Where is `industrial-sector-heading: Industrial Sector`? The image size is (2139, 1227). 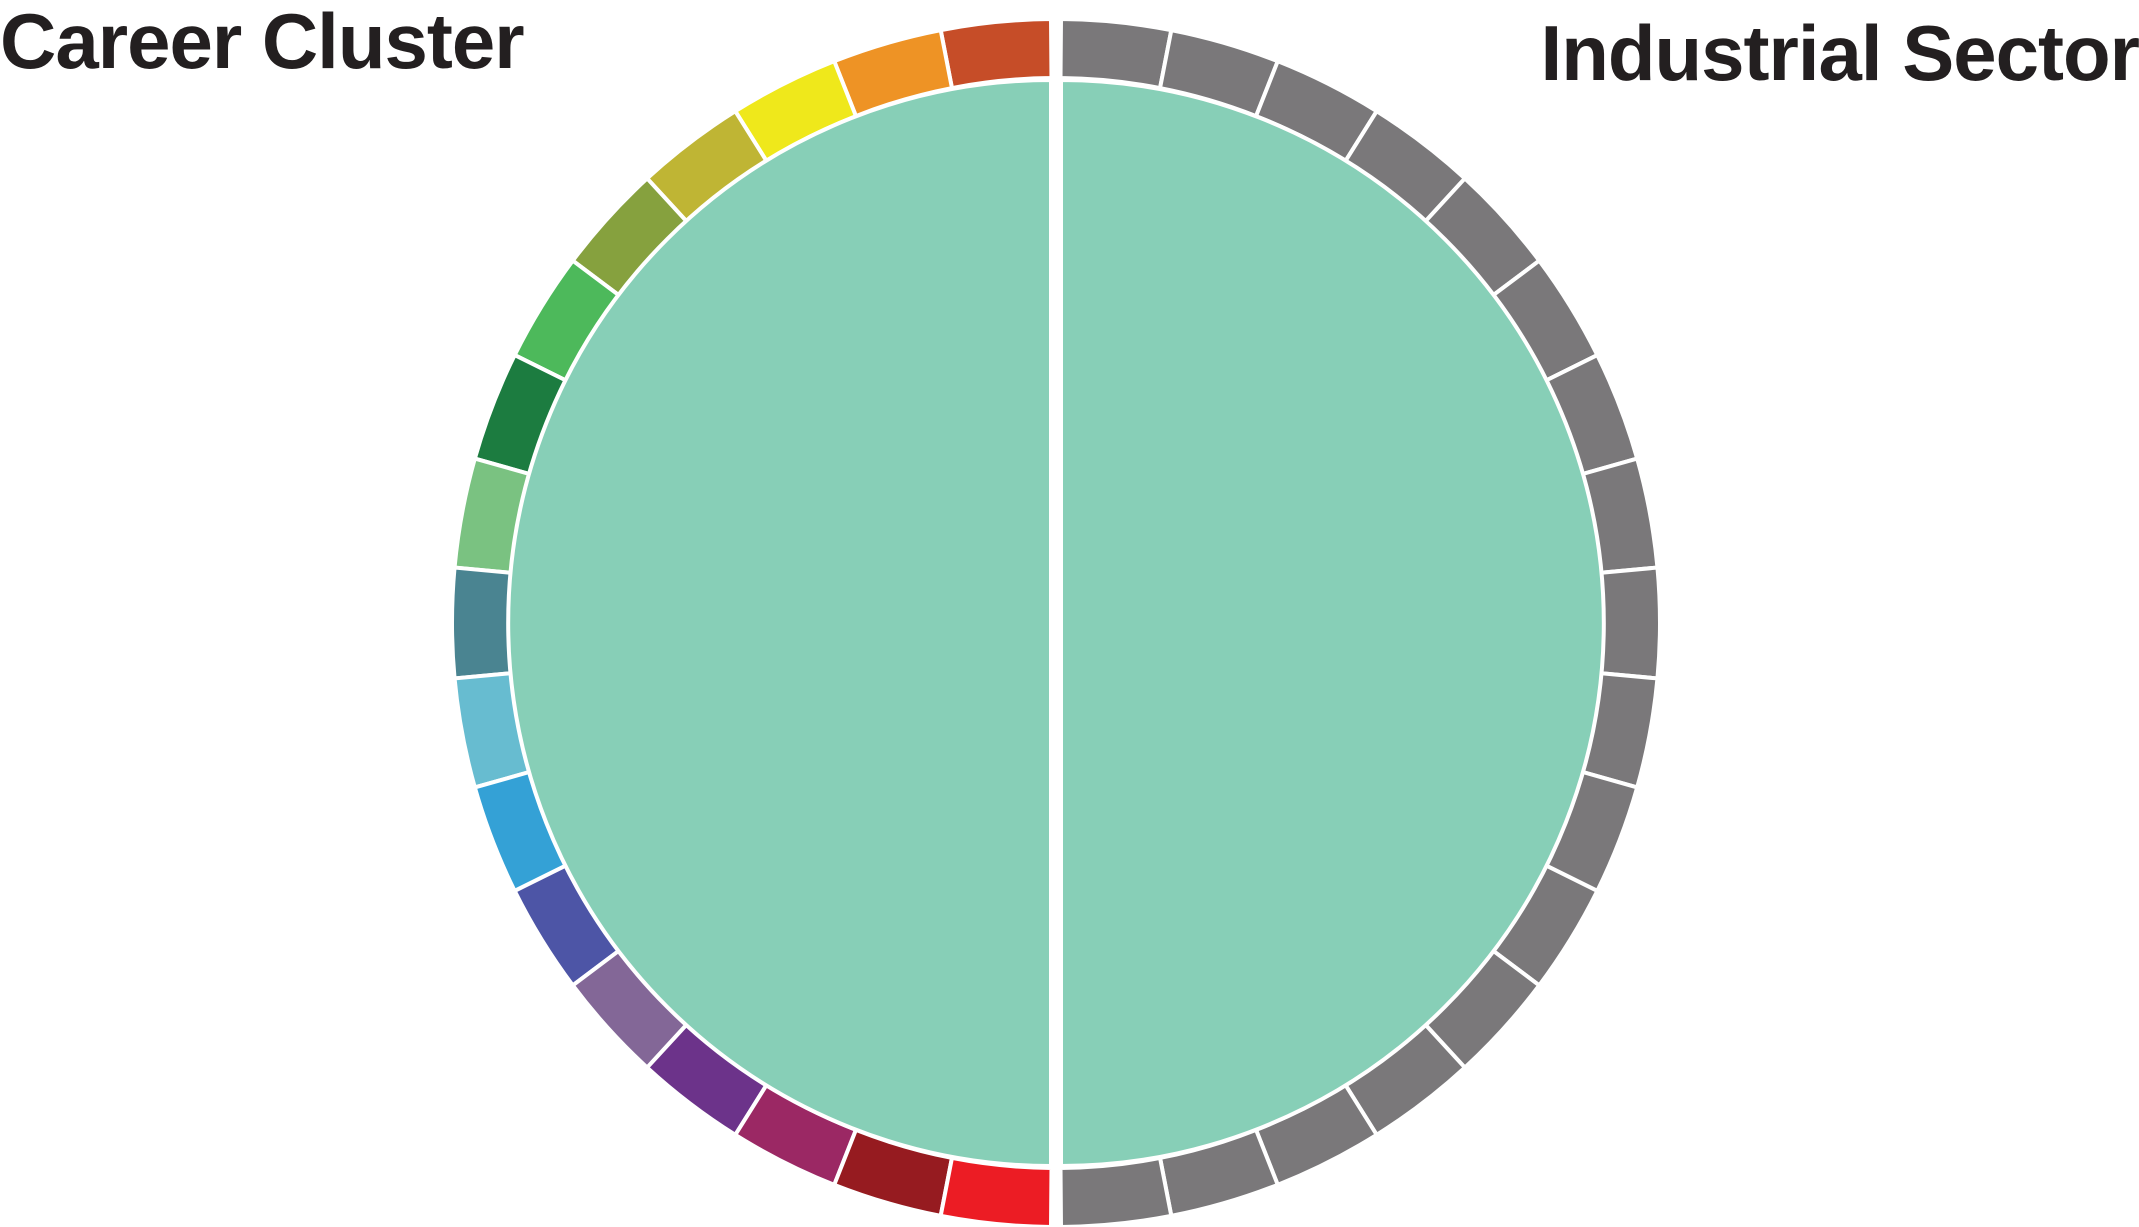
industrial-sector-heading: Industrial Sector is located at coordinates (1839, 53).